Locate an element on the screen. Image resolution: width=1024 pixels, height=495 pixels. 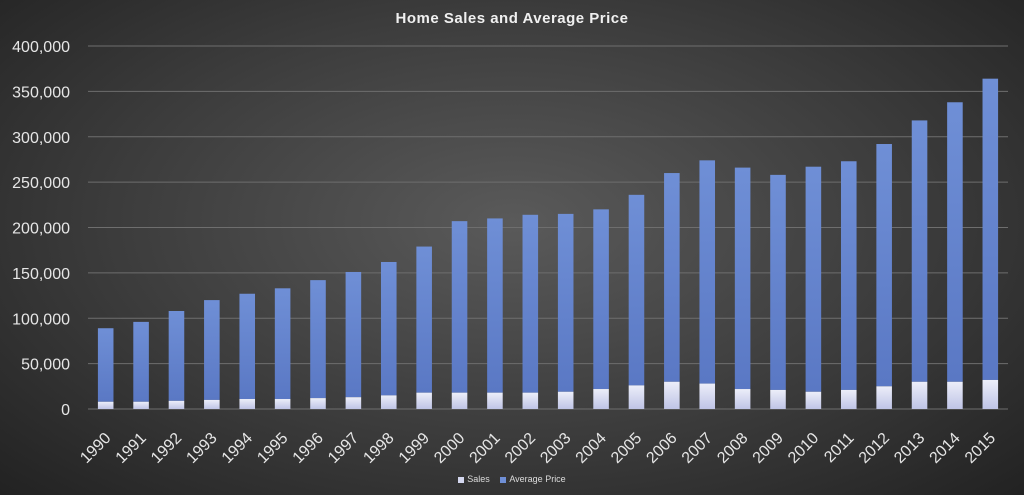
x-tick-label: 2004 is located at coordinates (591, 448).